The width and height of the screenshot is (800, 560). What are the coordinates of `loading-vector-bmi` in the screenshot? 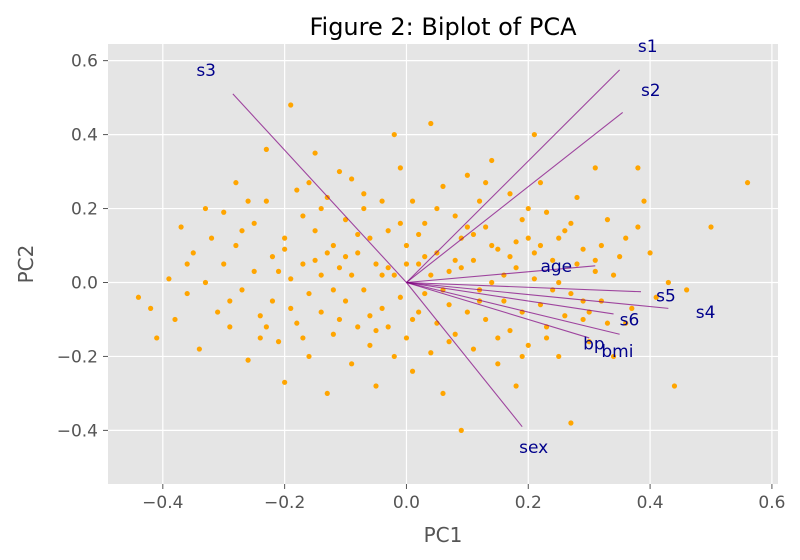 It's located at (513, 308).